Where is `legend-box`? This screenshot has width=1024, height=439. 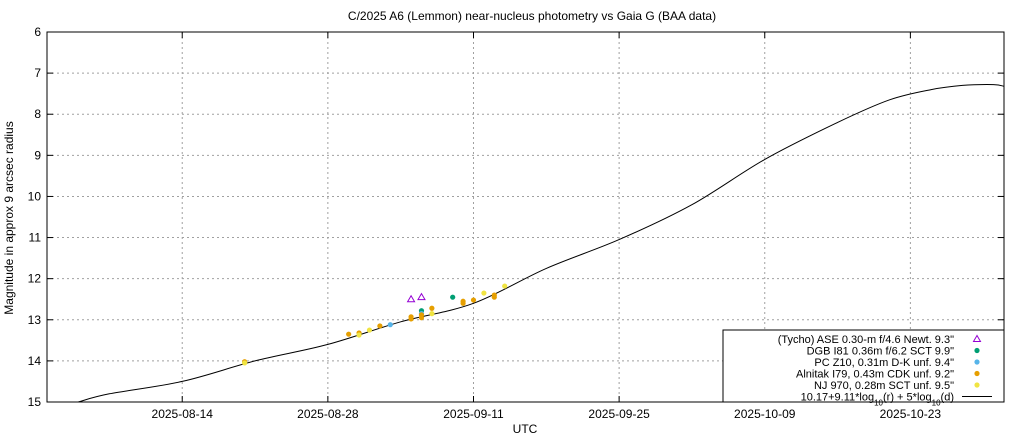
legend-box is located at coordinates (863, 366).